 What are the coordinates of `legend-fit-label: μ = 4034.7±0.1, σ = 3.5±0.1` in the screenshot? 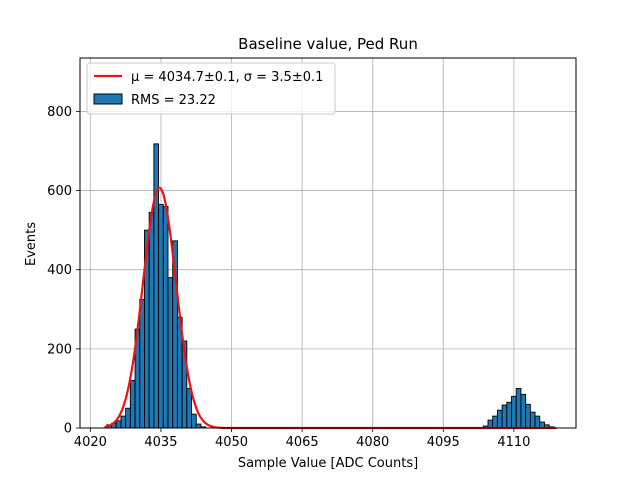 It's located at (227, 77).